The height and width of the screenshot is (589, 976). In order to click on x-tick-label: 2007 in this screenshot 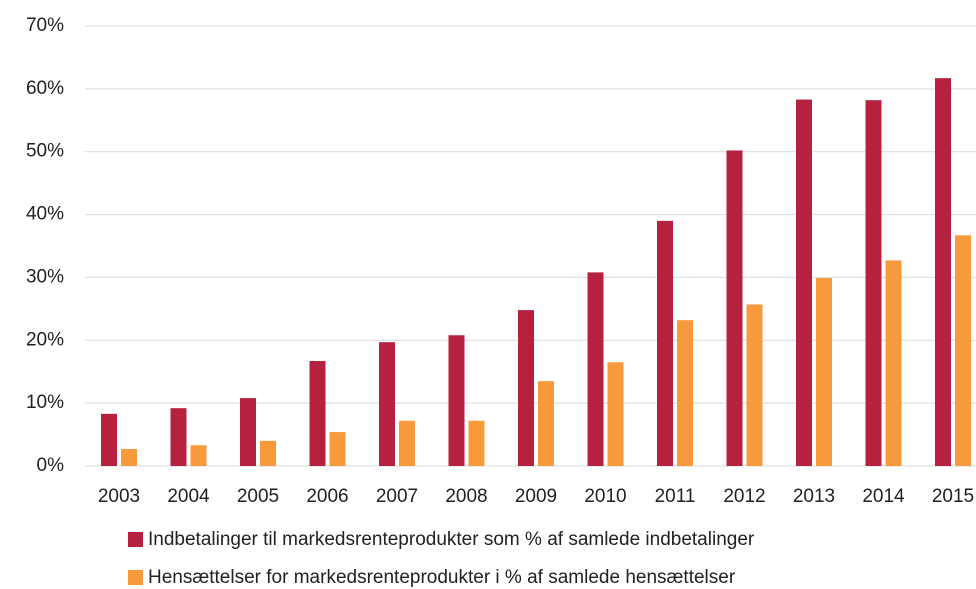, I will do `click(397, 496)`.